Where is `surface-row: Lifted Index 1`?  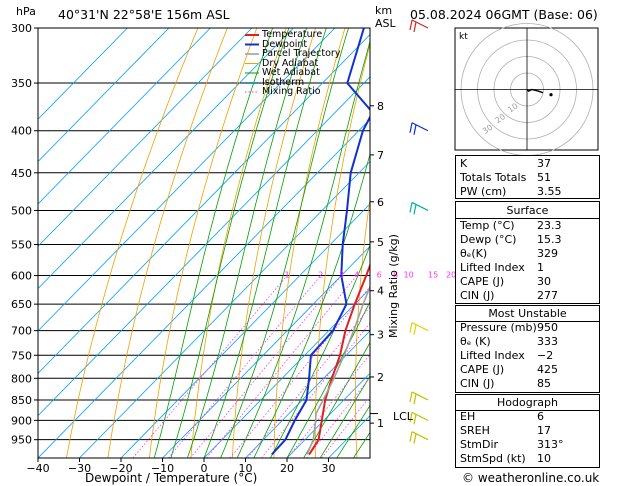
surface-row: Lifted Index 1 is located at coordinates (502, 267).